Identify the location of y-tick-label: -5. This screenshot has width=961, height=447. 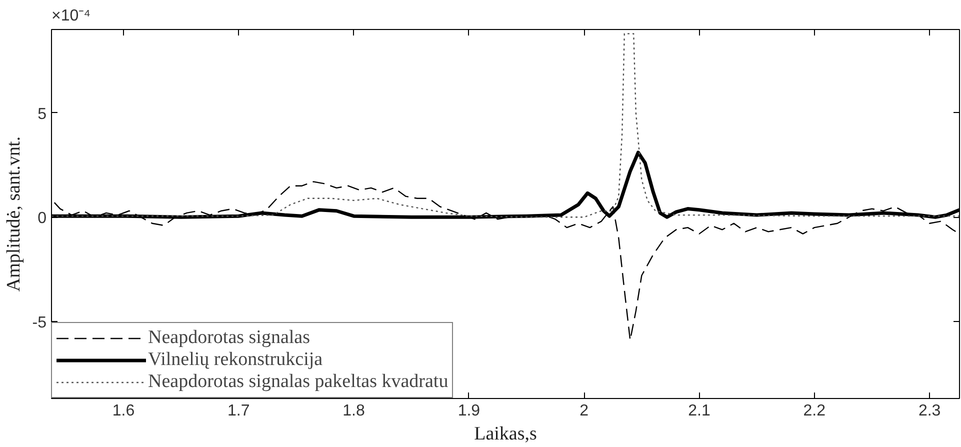
(39, 323).